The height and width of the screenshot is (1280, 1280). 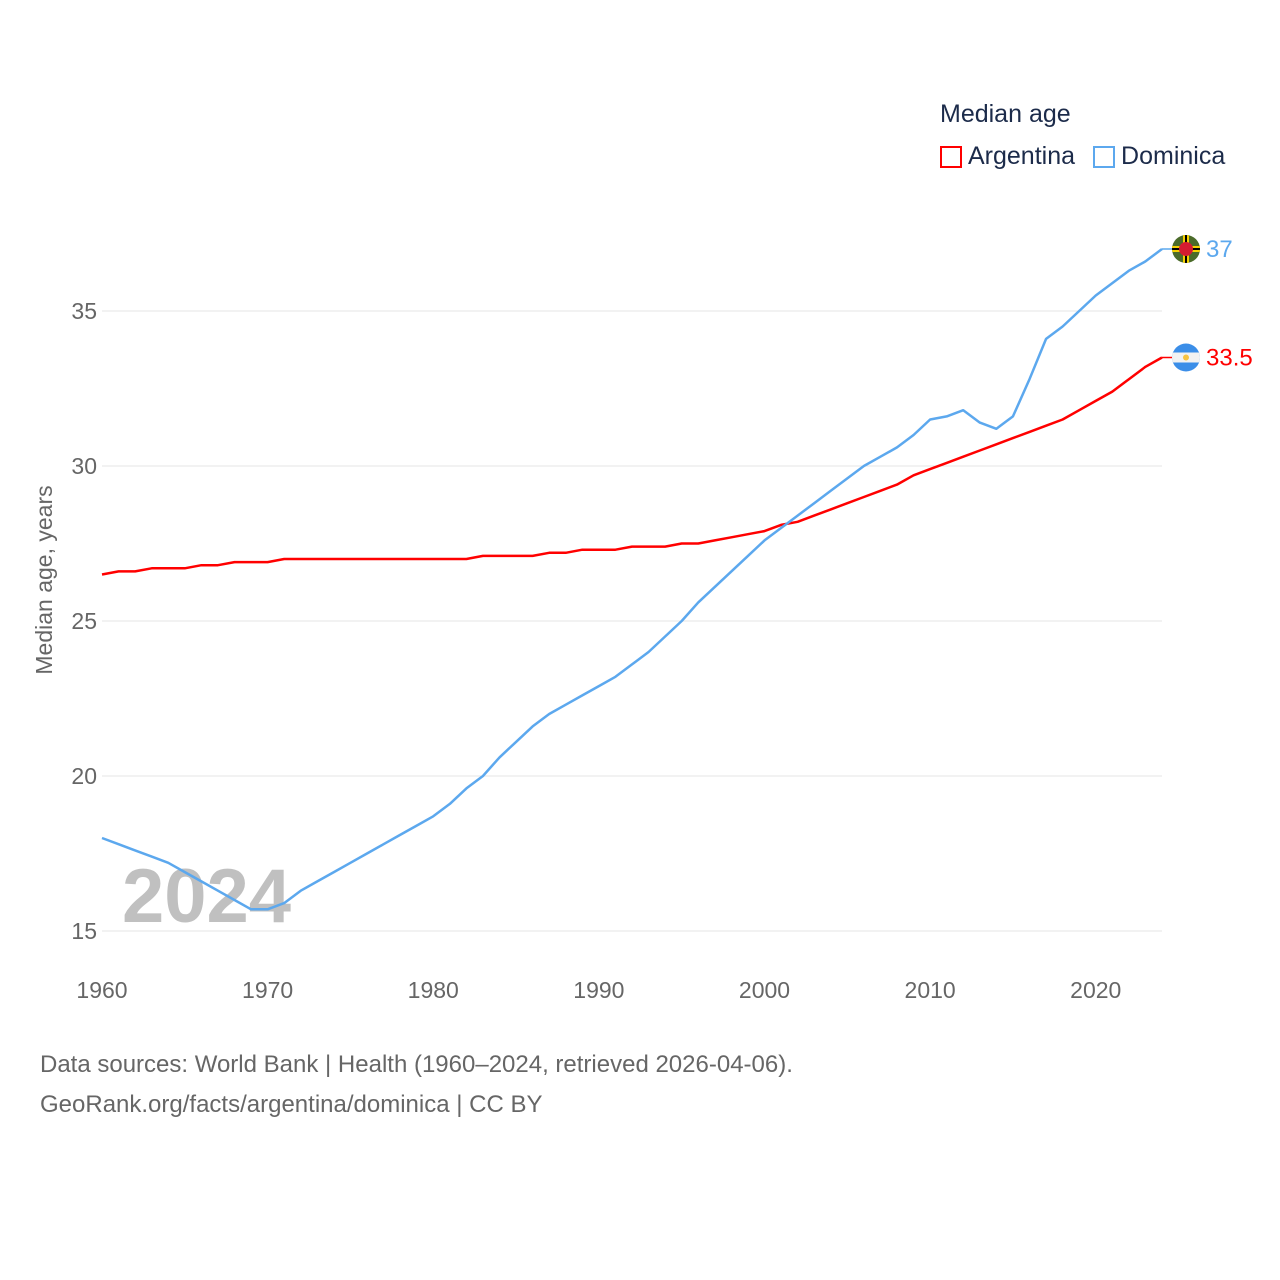 What do you see at coordinates (84, 621) in the screenshot?
I see `y-tick-label: 25` at bounding box center [84, 621].